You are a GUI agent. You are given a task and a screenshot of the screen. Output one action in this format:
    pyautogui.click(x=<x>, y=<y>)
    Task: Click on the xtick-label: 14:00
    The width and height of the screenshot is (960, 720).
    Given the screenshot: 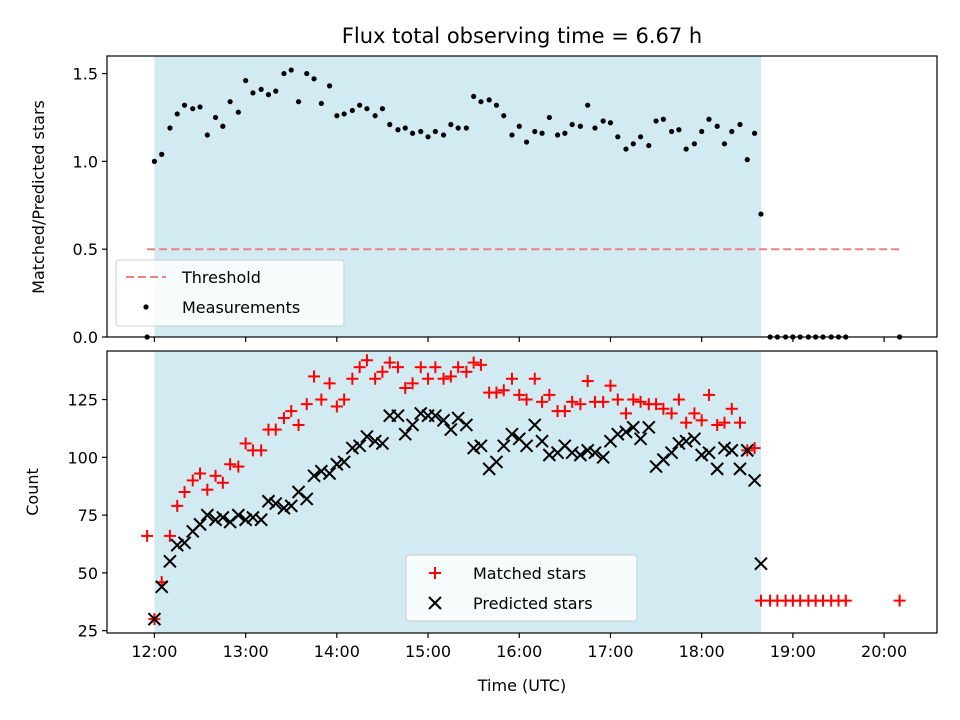 What is the action you would take?
    pyautogui.click(x=337, y=651)
    